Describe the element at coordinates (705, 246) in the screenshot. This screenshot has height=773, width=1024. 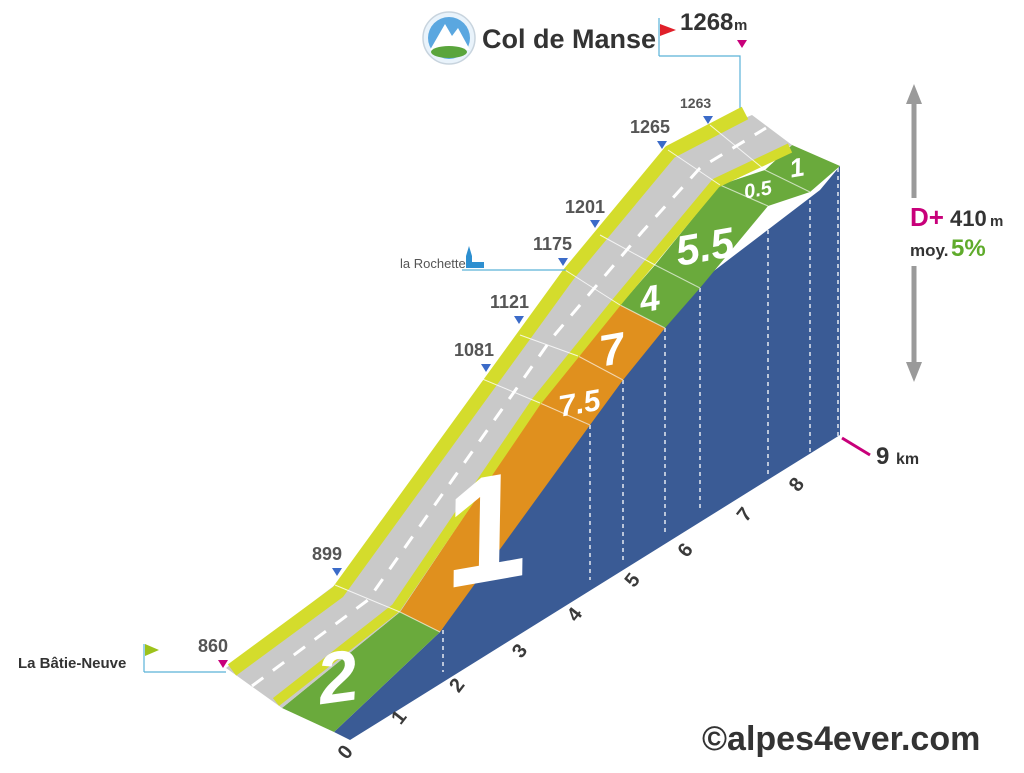
I see `gradient-label-6: 5.5` at that location.